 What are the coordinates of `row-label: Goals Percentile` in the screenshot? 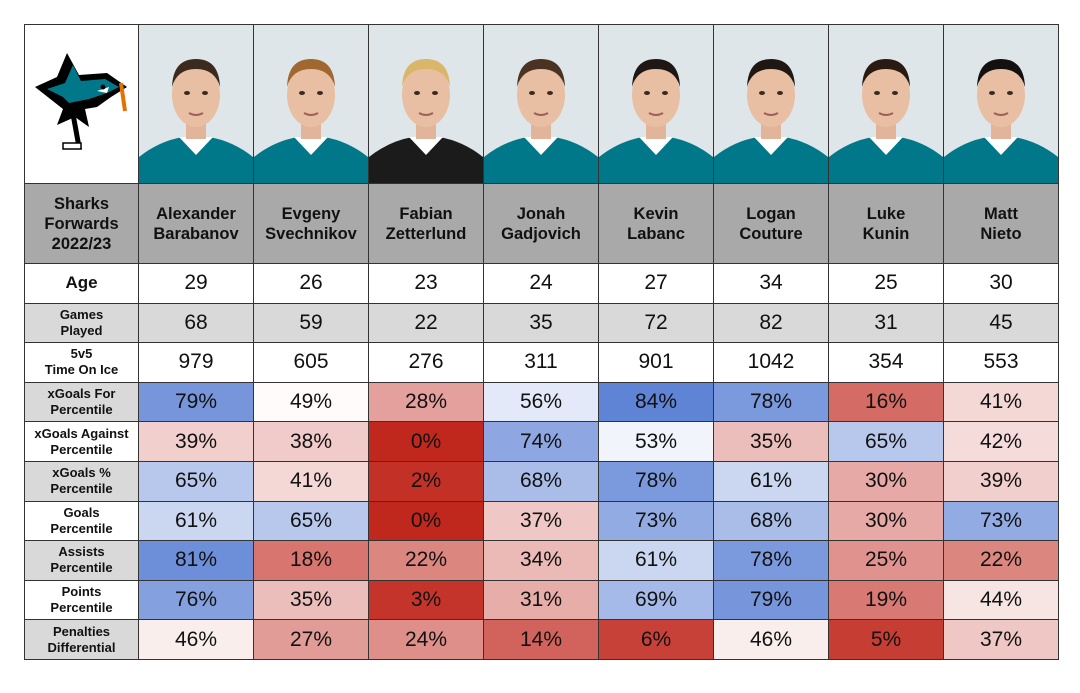 It's located at (81, 521).